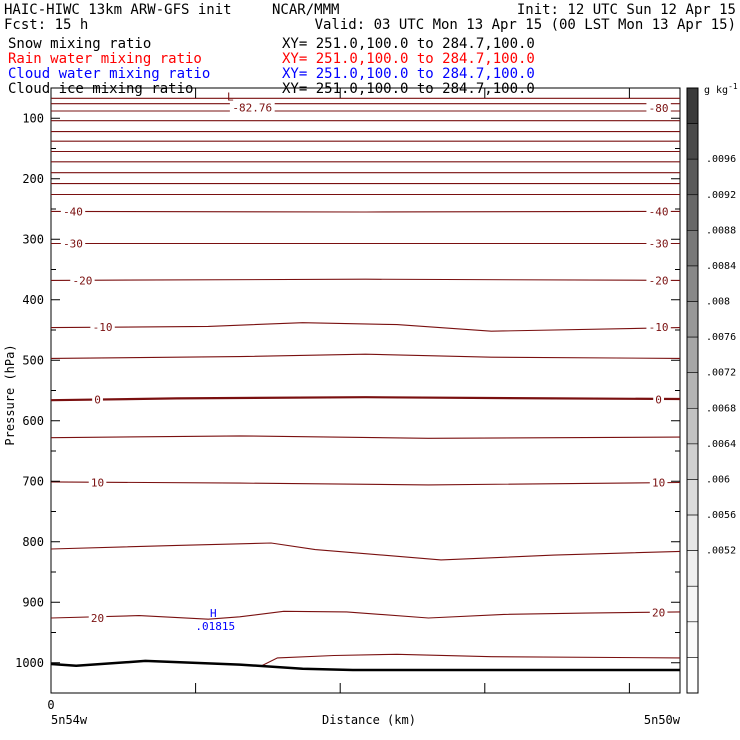 The width and height of the screenshot is (740, 740). I want to click on x-start-location-label: 5n54w, so click(69, 720).